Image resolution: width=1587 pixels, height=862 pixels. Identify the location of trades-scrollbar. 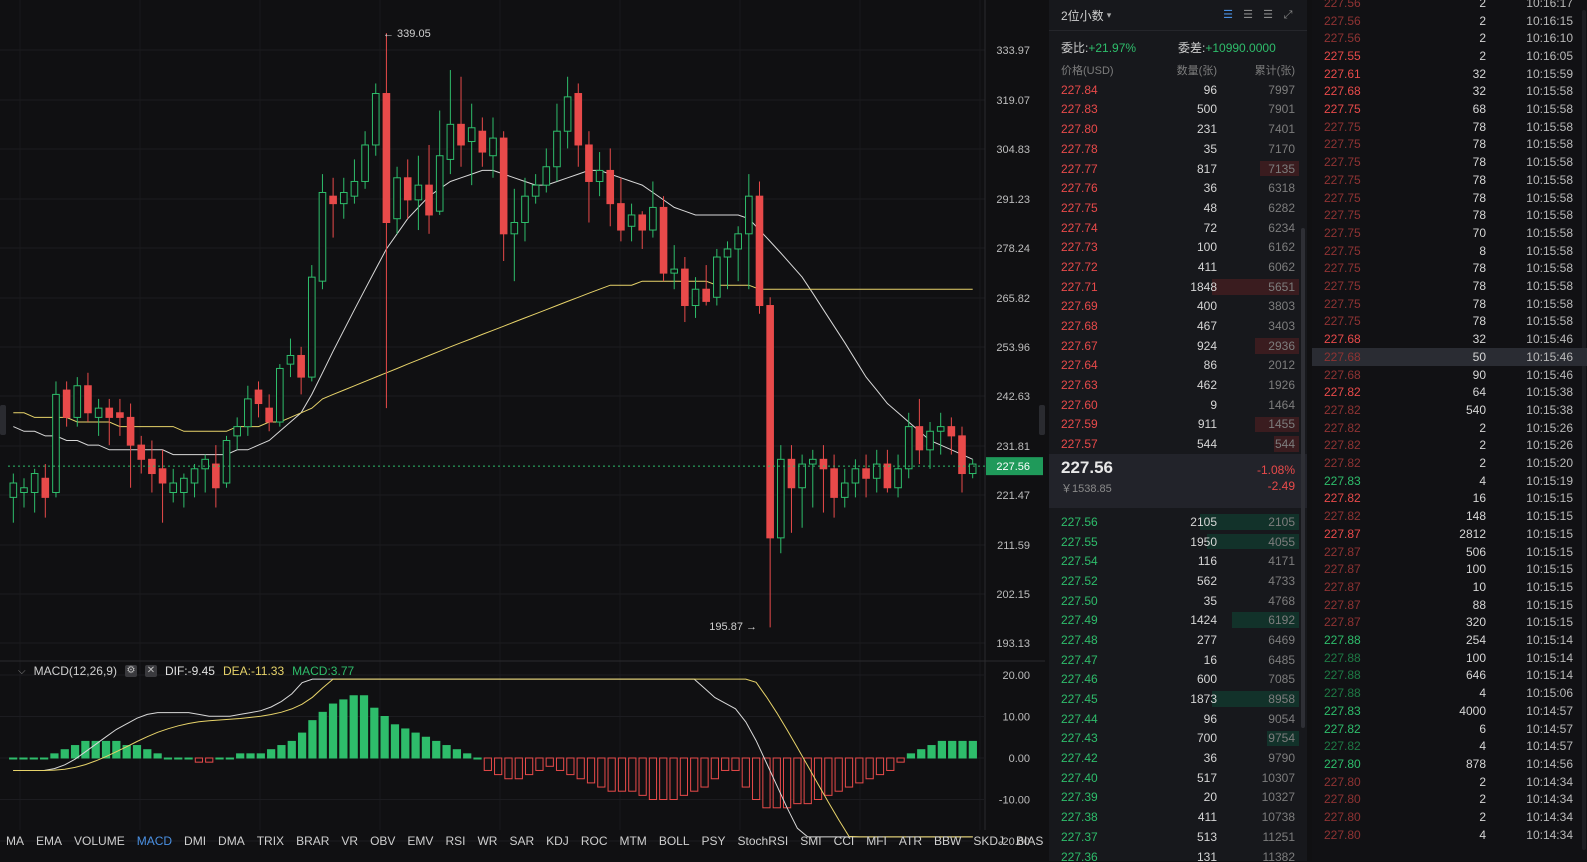
(1584, 430).